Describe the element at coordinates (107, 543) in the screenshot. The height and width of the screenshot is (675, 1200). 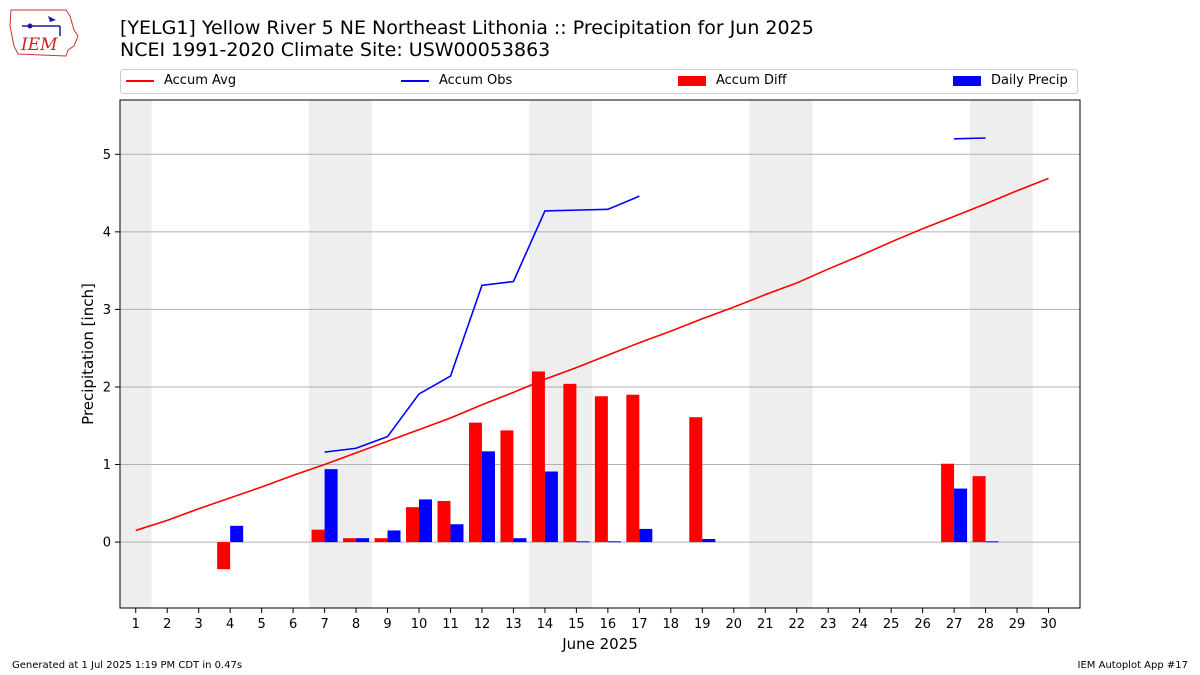
I see `y-tick-label: 0` at that location.